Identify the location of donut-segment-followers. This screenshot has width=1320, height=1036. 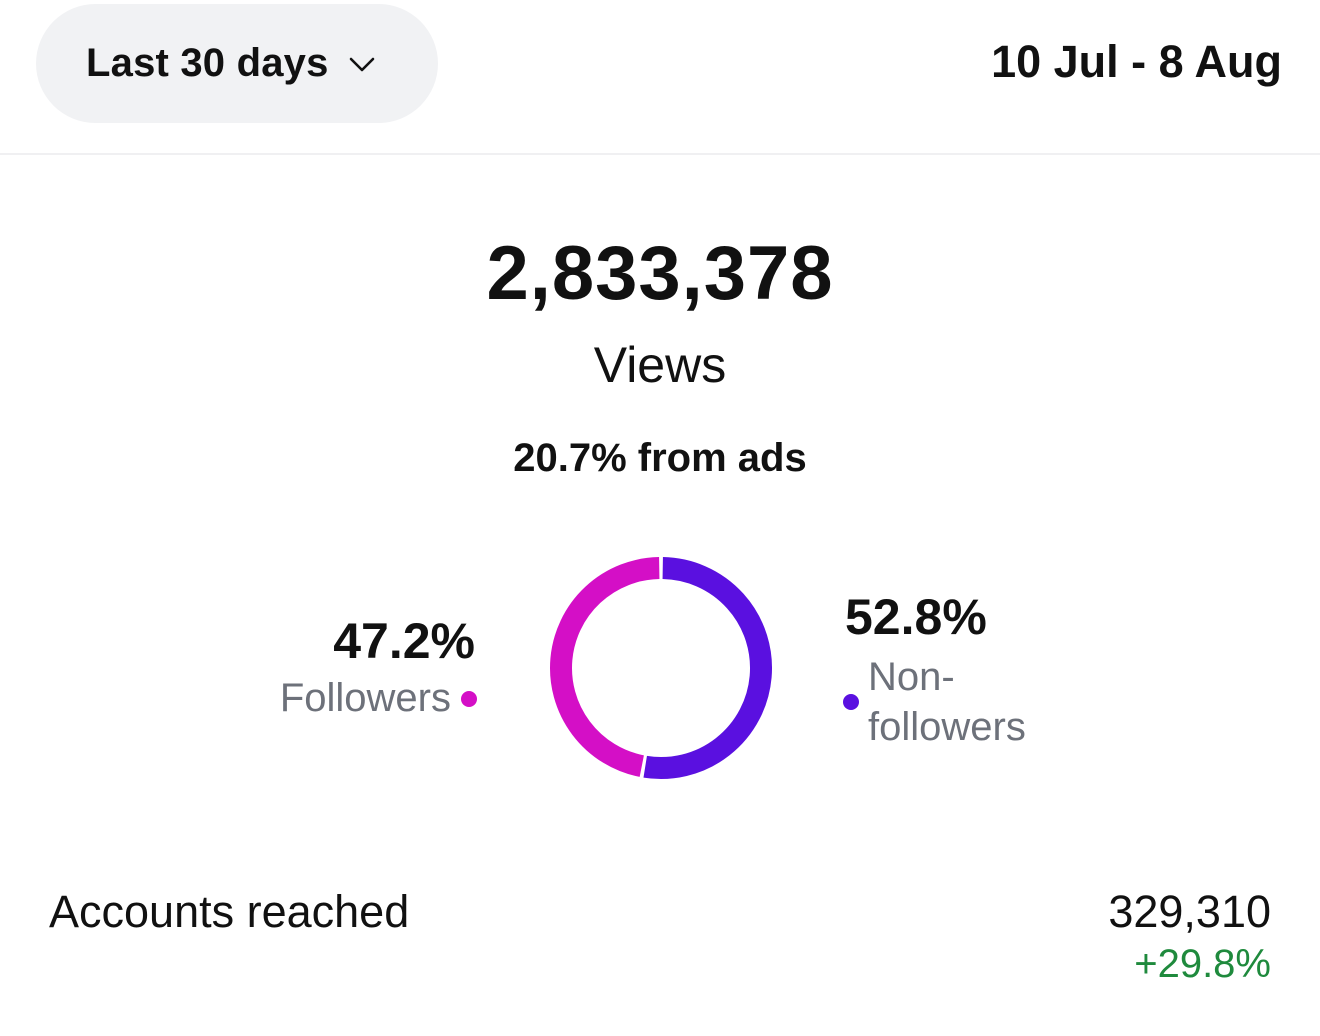
(605, 667).